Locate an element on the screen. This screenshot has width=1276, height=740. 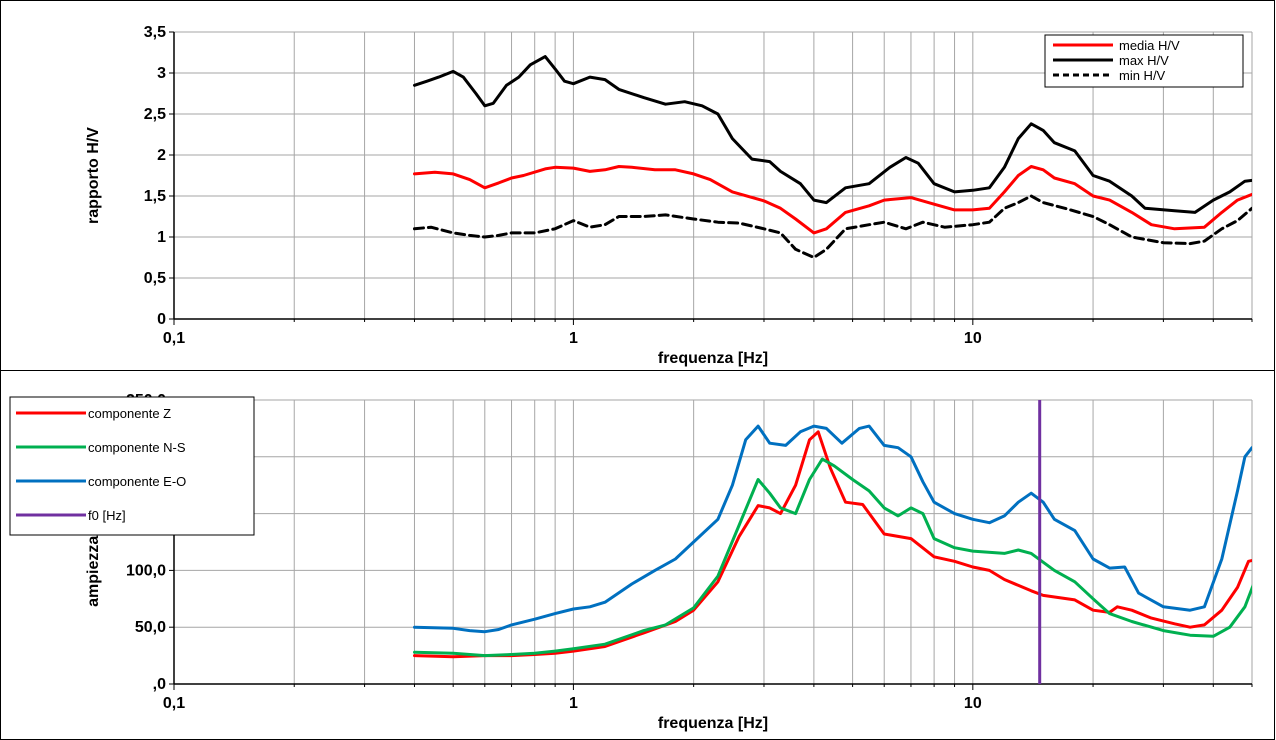
y-tick-label: 1 is located at coordinates (161, 237).